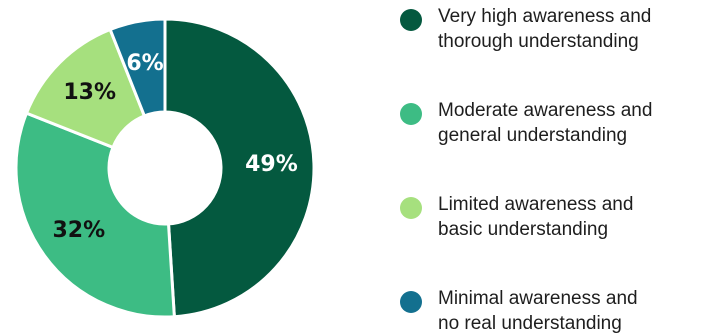  I want to click on slice-minimal, so click(137, 67).